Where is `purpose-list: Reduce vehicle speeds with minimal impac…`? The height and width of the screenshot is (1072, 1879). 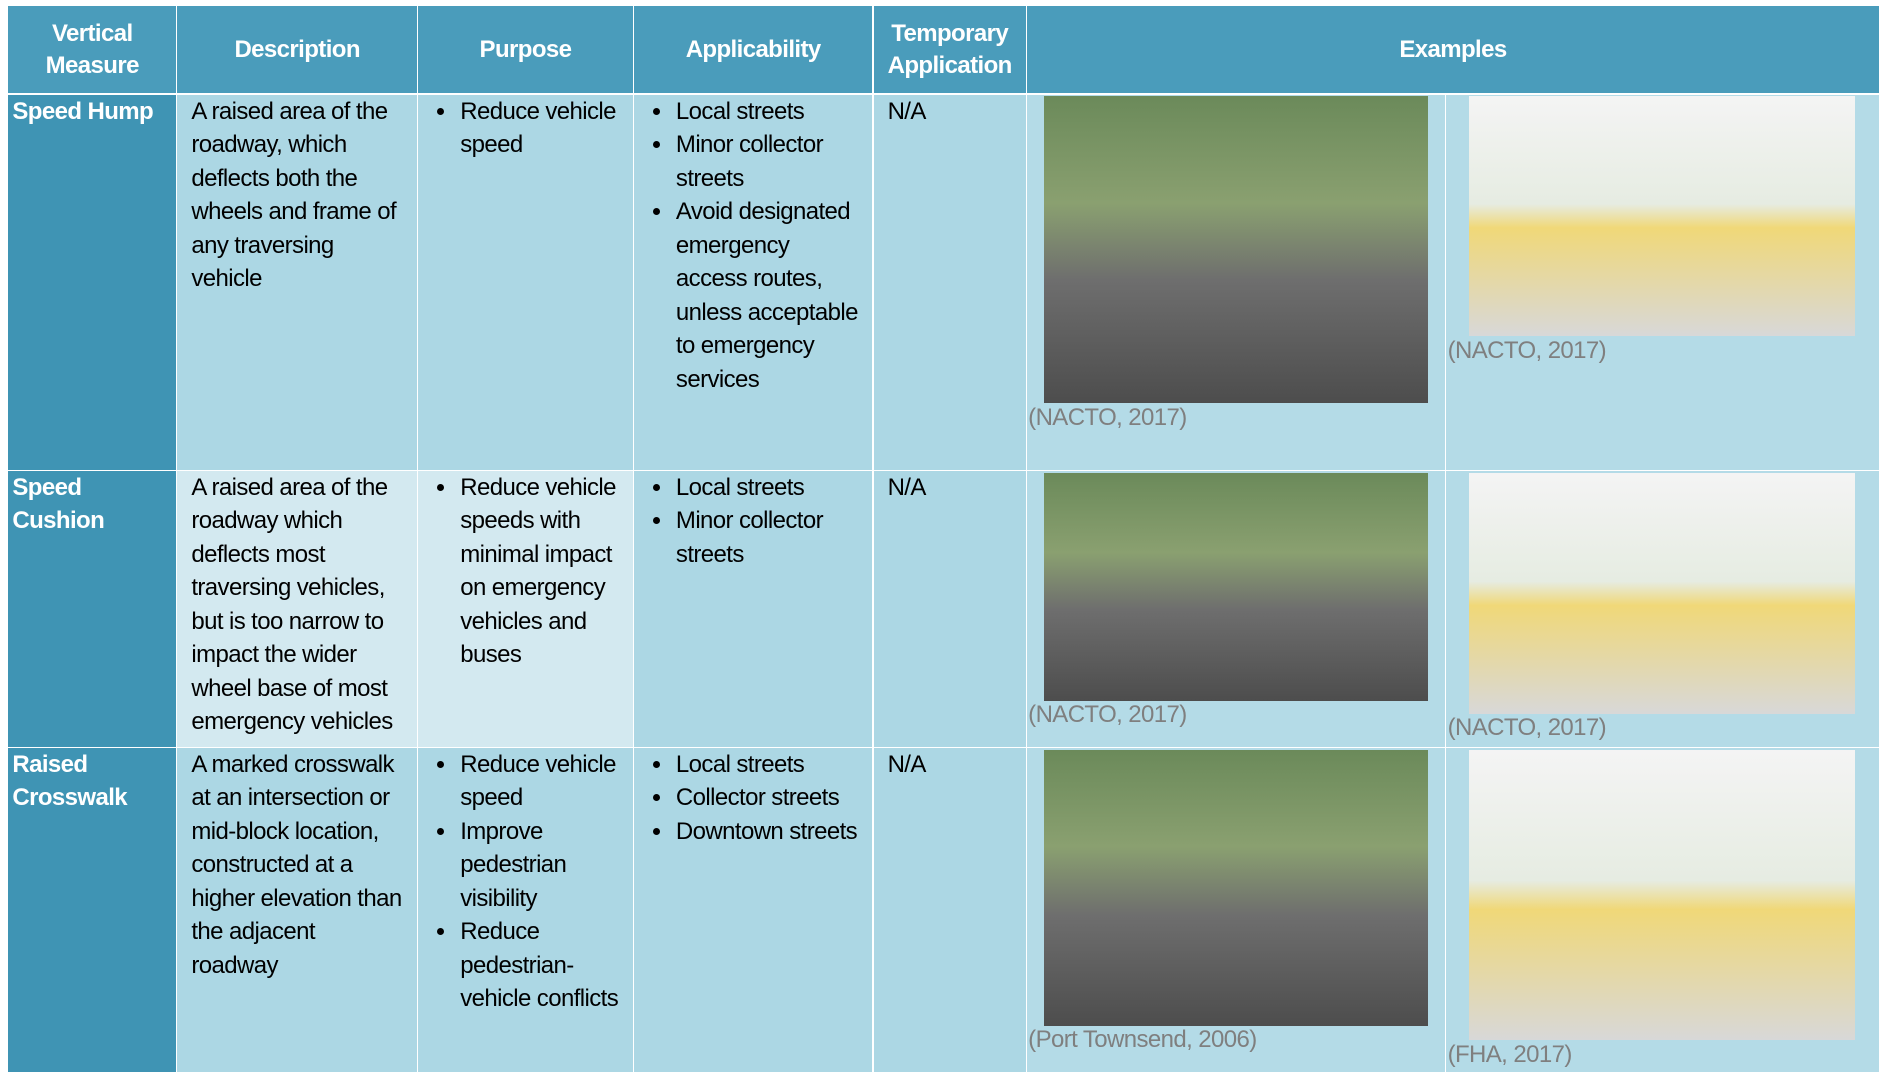
purpose-list: Reduce vehicle speeds with minimal impac… is located at coordinates (527, 571).